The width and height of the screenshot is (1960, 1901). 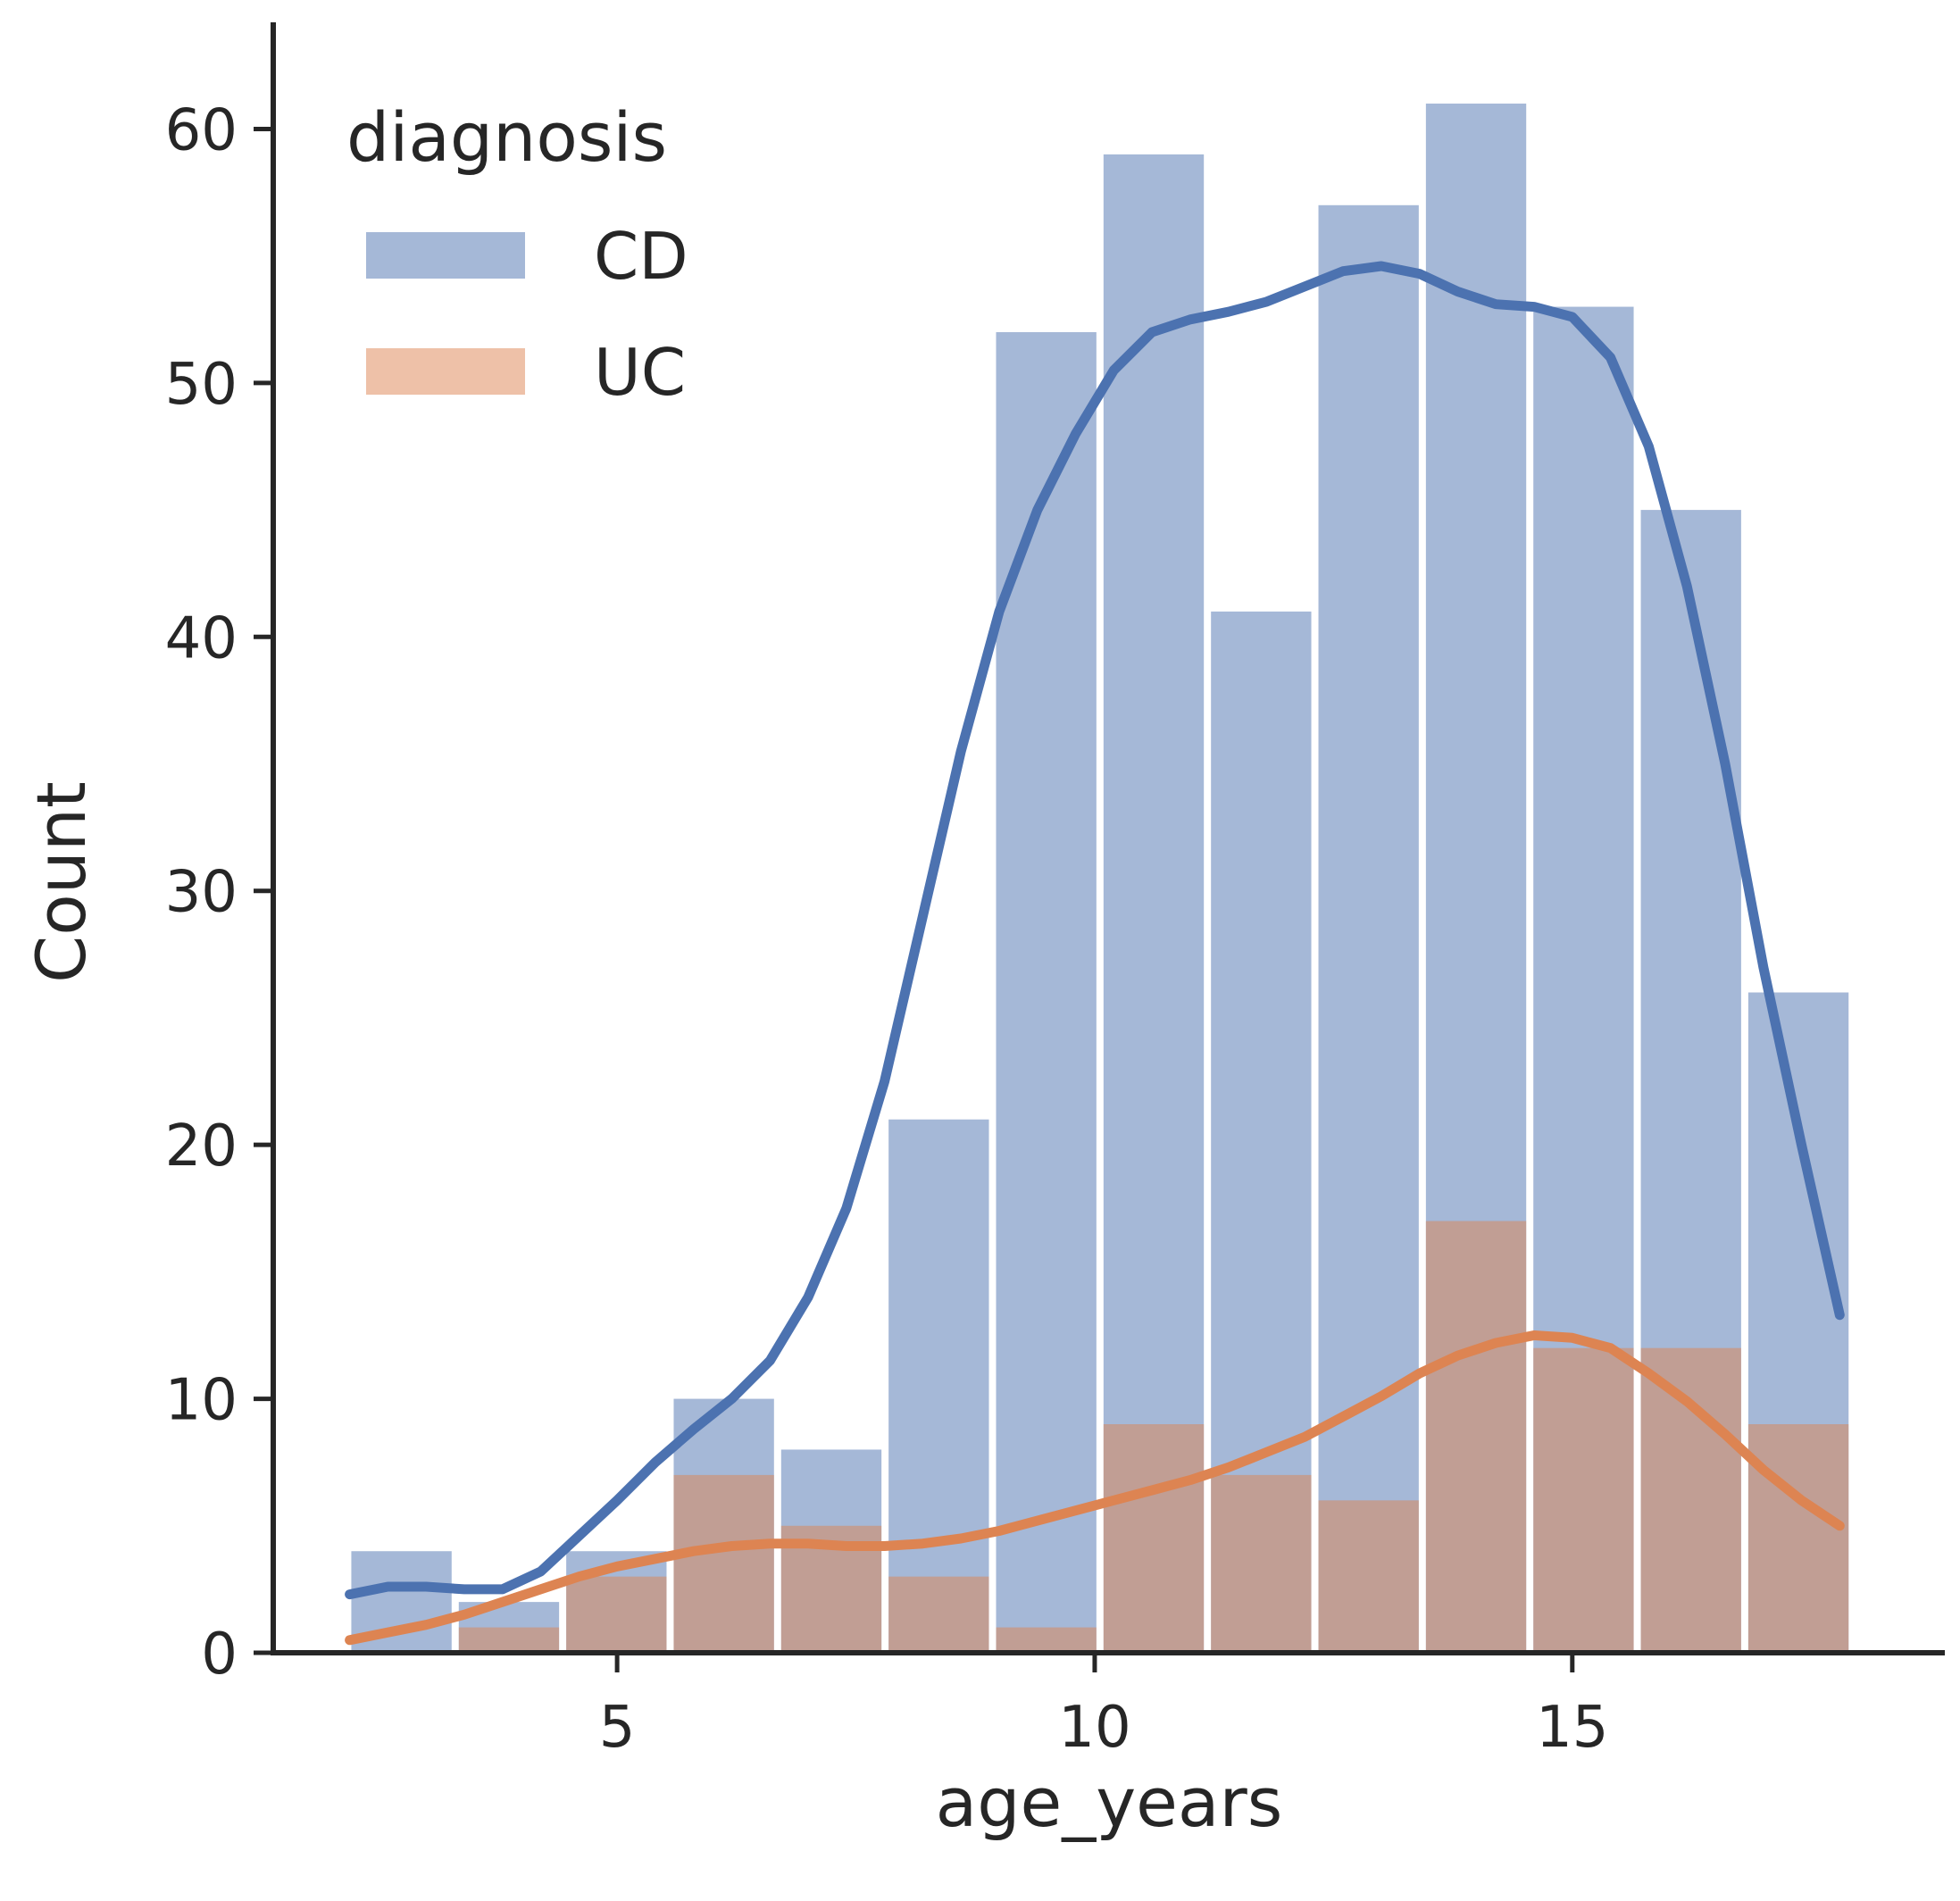 I want to click on legend-label-cd: CD, so click(x=641, y=256).